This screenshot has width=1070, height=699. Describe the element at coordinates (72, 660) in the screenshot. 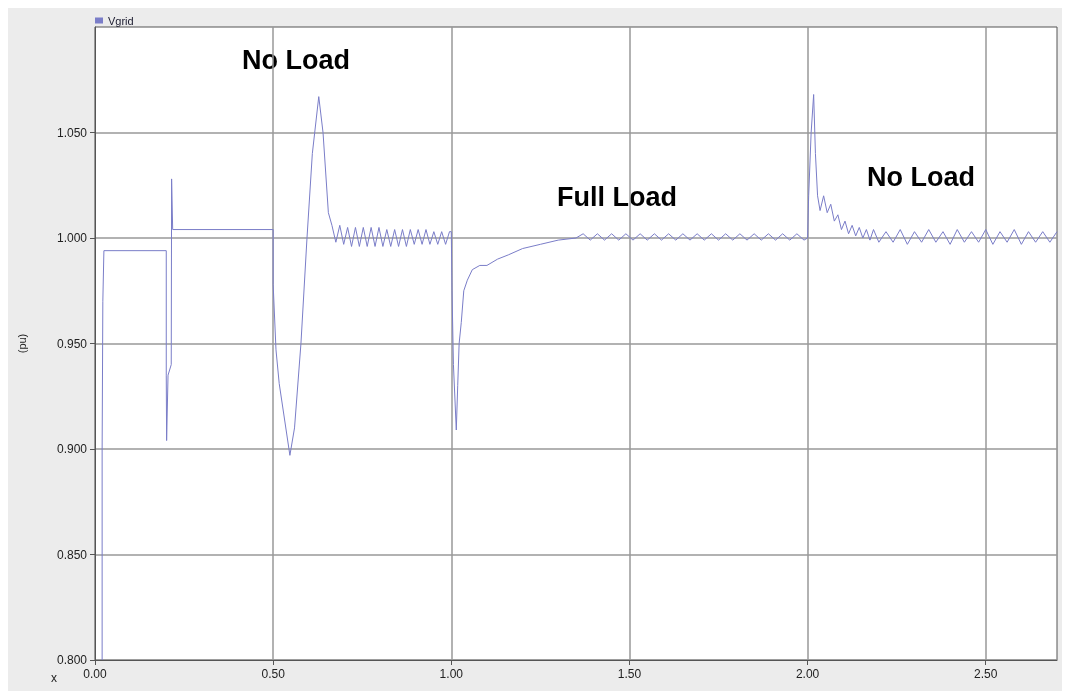

I see `y-tick-label: 0.800` at that location.